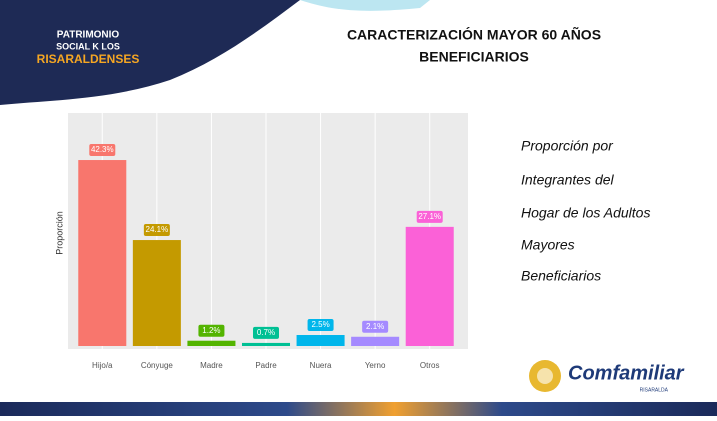 Image resolution: width=717 pixels, height=421 pixels. Describe the element at coordinates (626, 373) in the screenshot. I see `brand-name: Comfamiliar` at that location.